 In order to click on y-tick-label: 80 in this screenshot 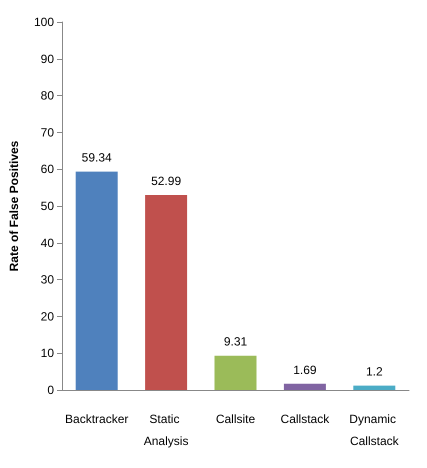, I will do `click(47, 95)`.